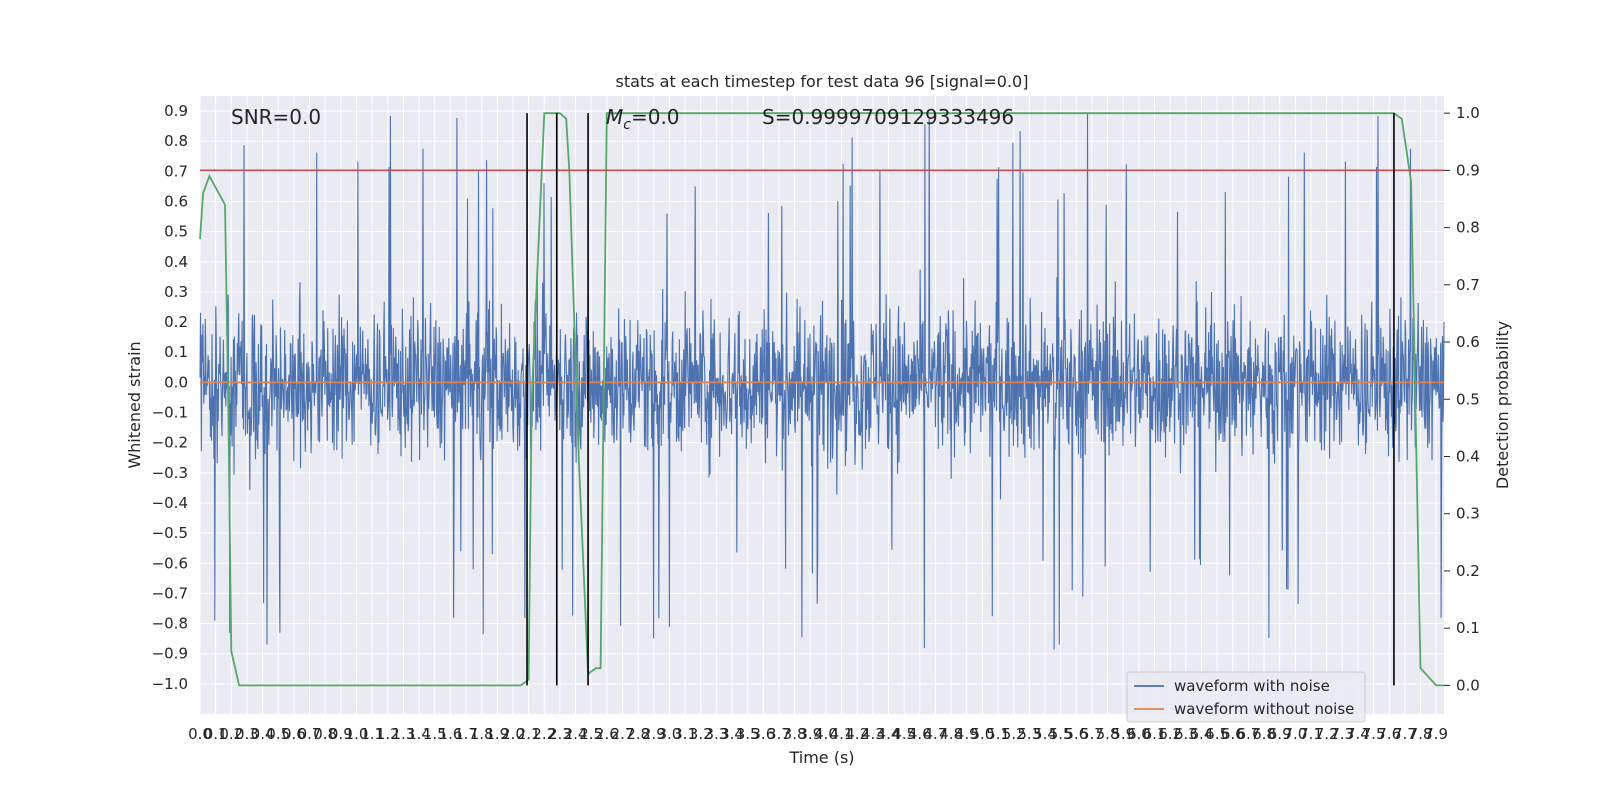 The height and width of the screenshot is (804, 1600). What do you see at coordinates (170, 533) in the screenshot?
I see `y-tick-label-left: −0.5` at bounding box center [170, 533].